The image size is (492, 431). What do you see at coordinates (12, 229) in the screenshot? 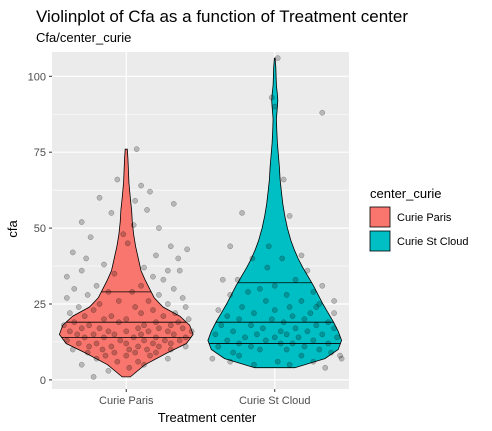
I see `y-axis-title: cfa` at bounding box center [12, 229].